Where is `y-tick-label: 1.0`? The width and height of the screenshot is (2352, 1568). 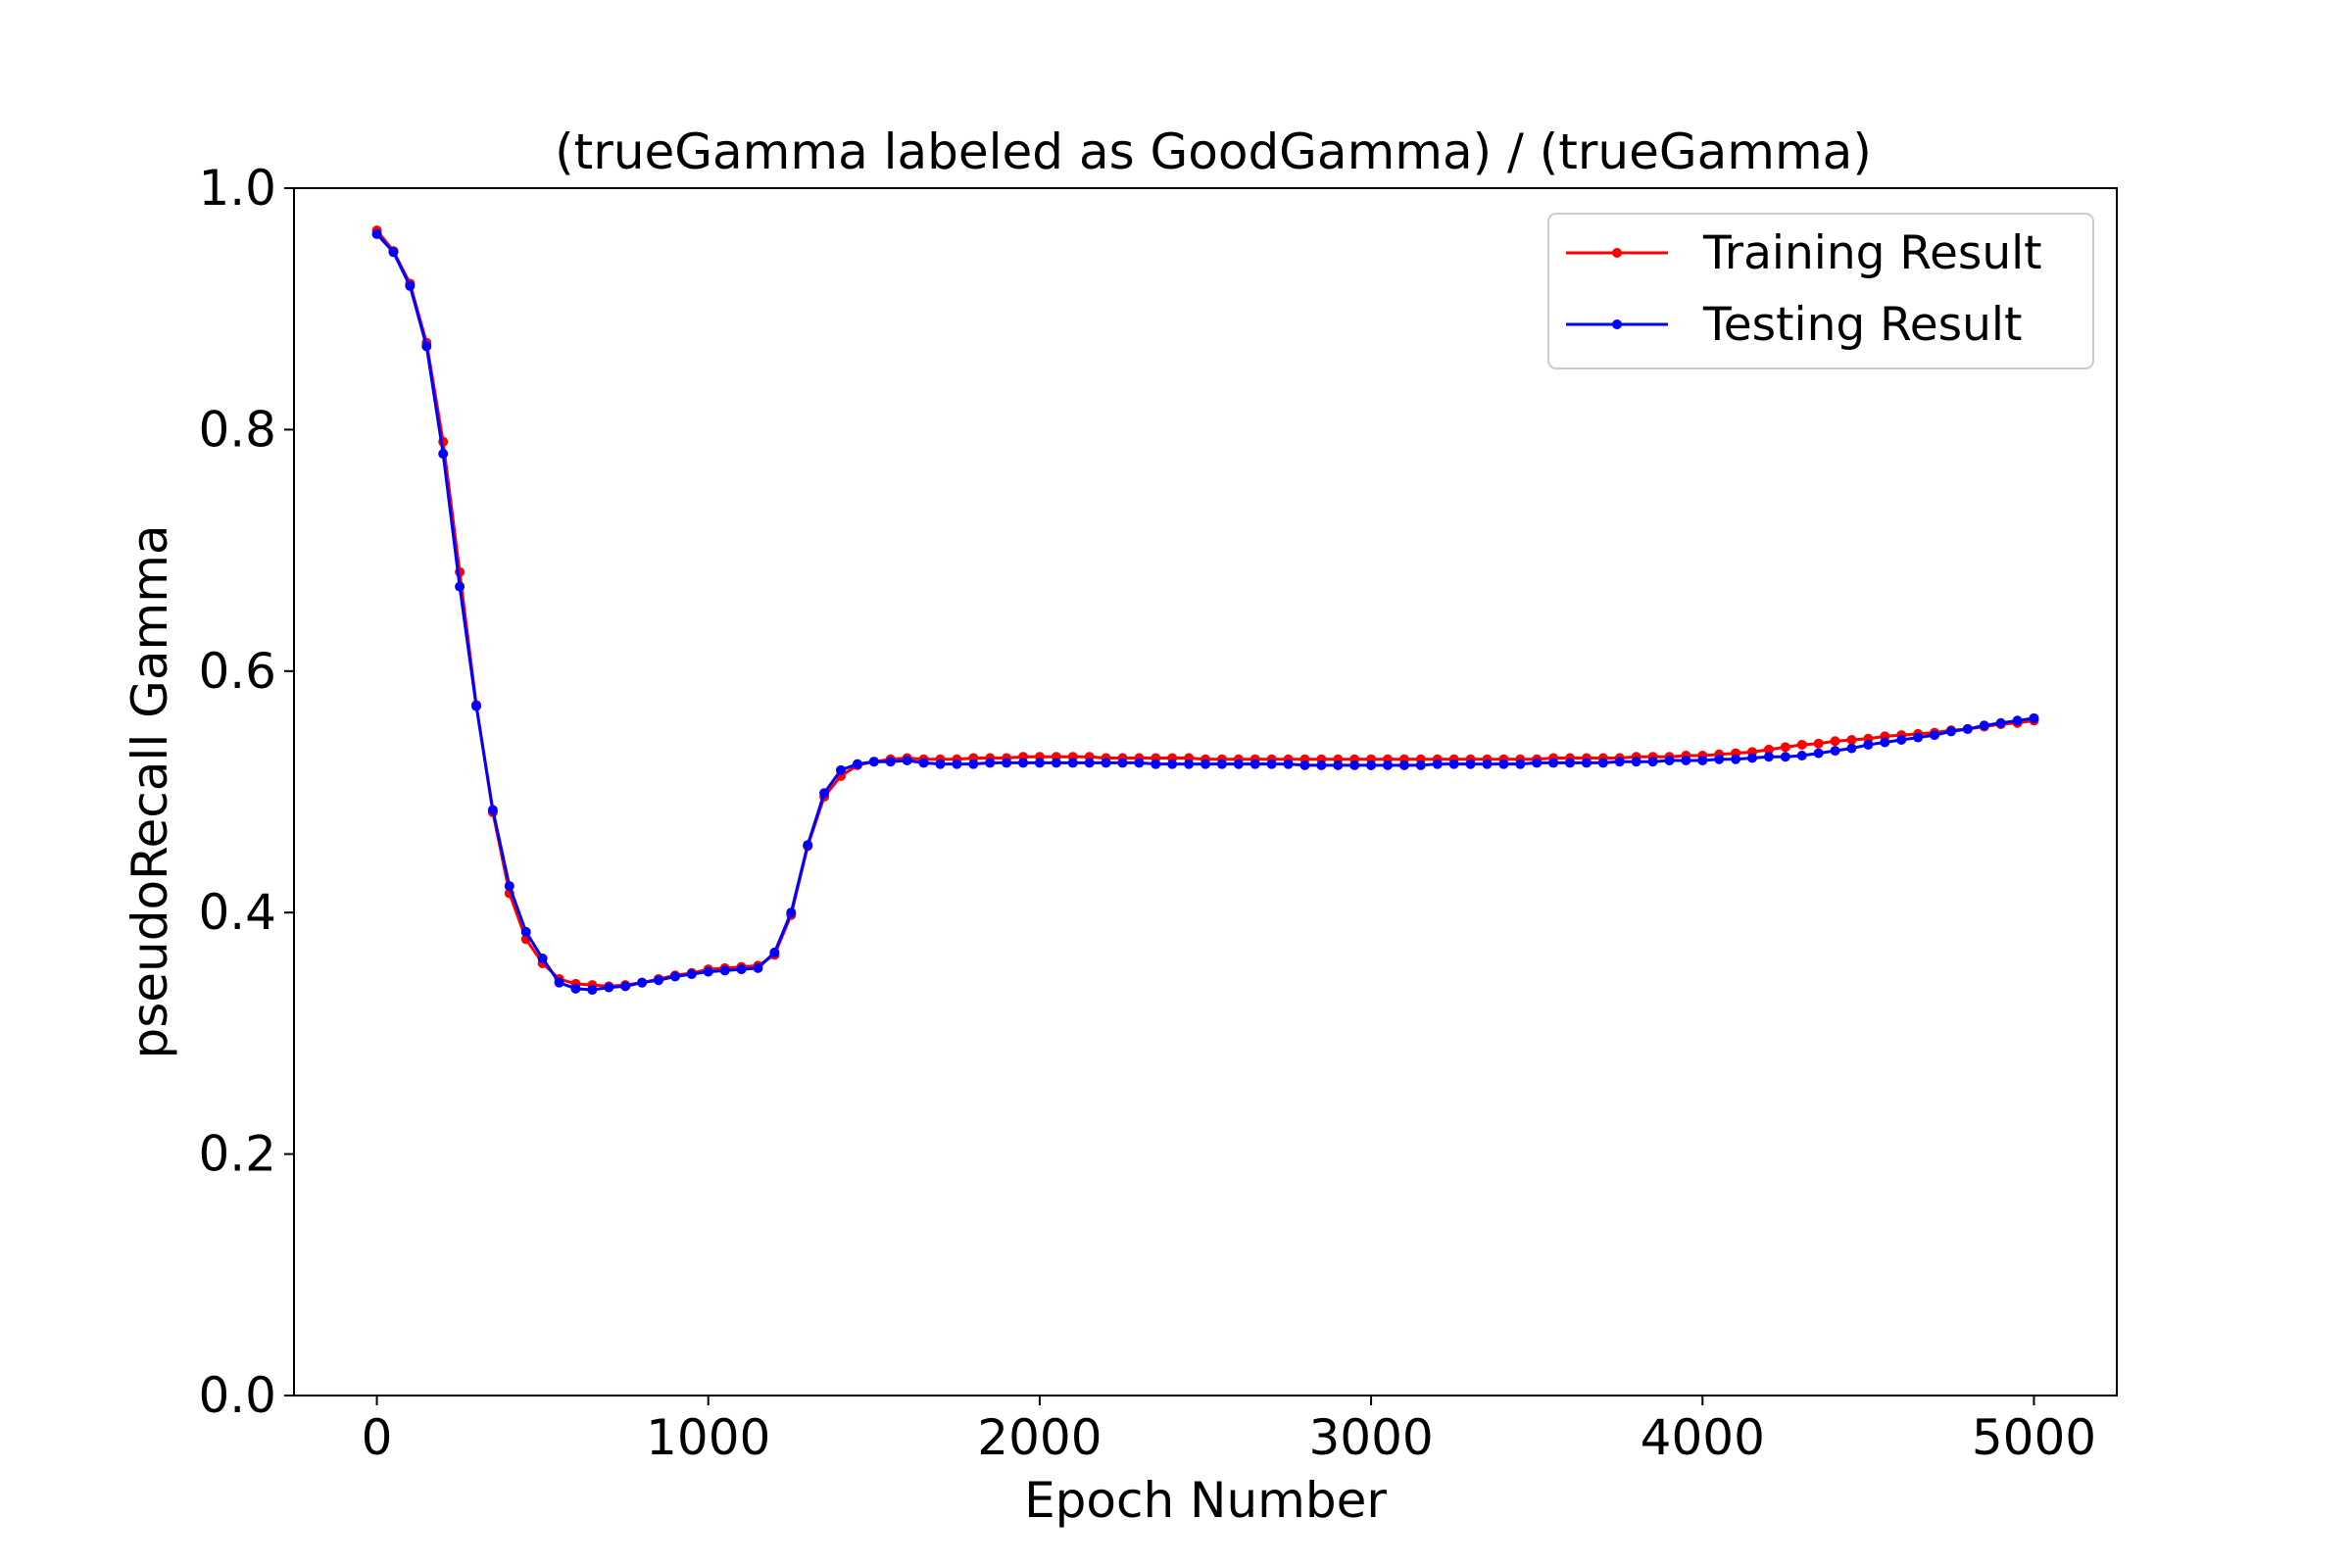
y-tick-label: 1.0 is located at coordinates (237, 188).